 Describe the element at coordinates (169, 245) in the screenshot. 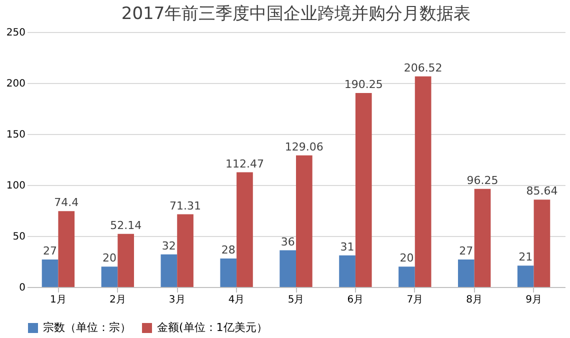

I see `data-label: 32` at that location.